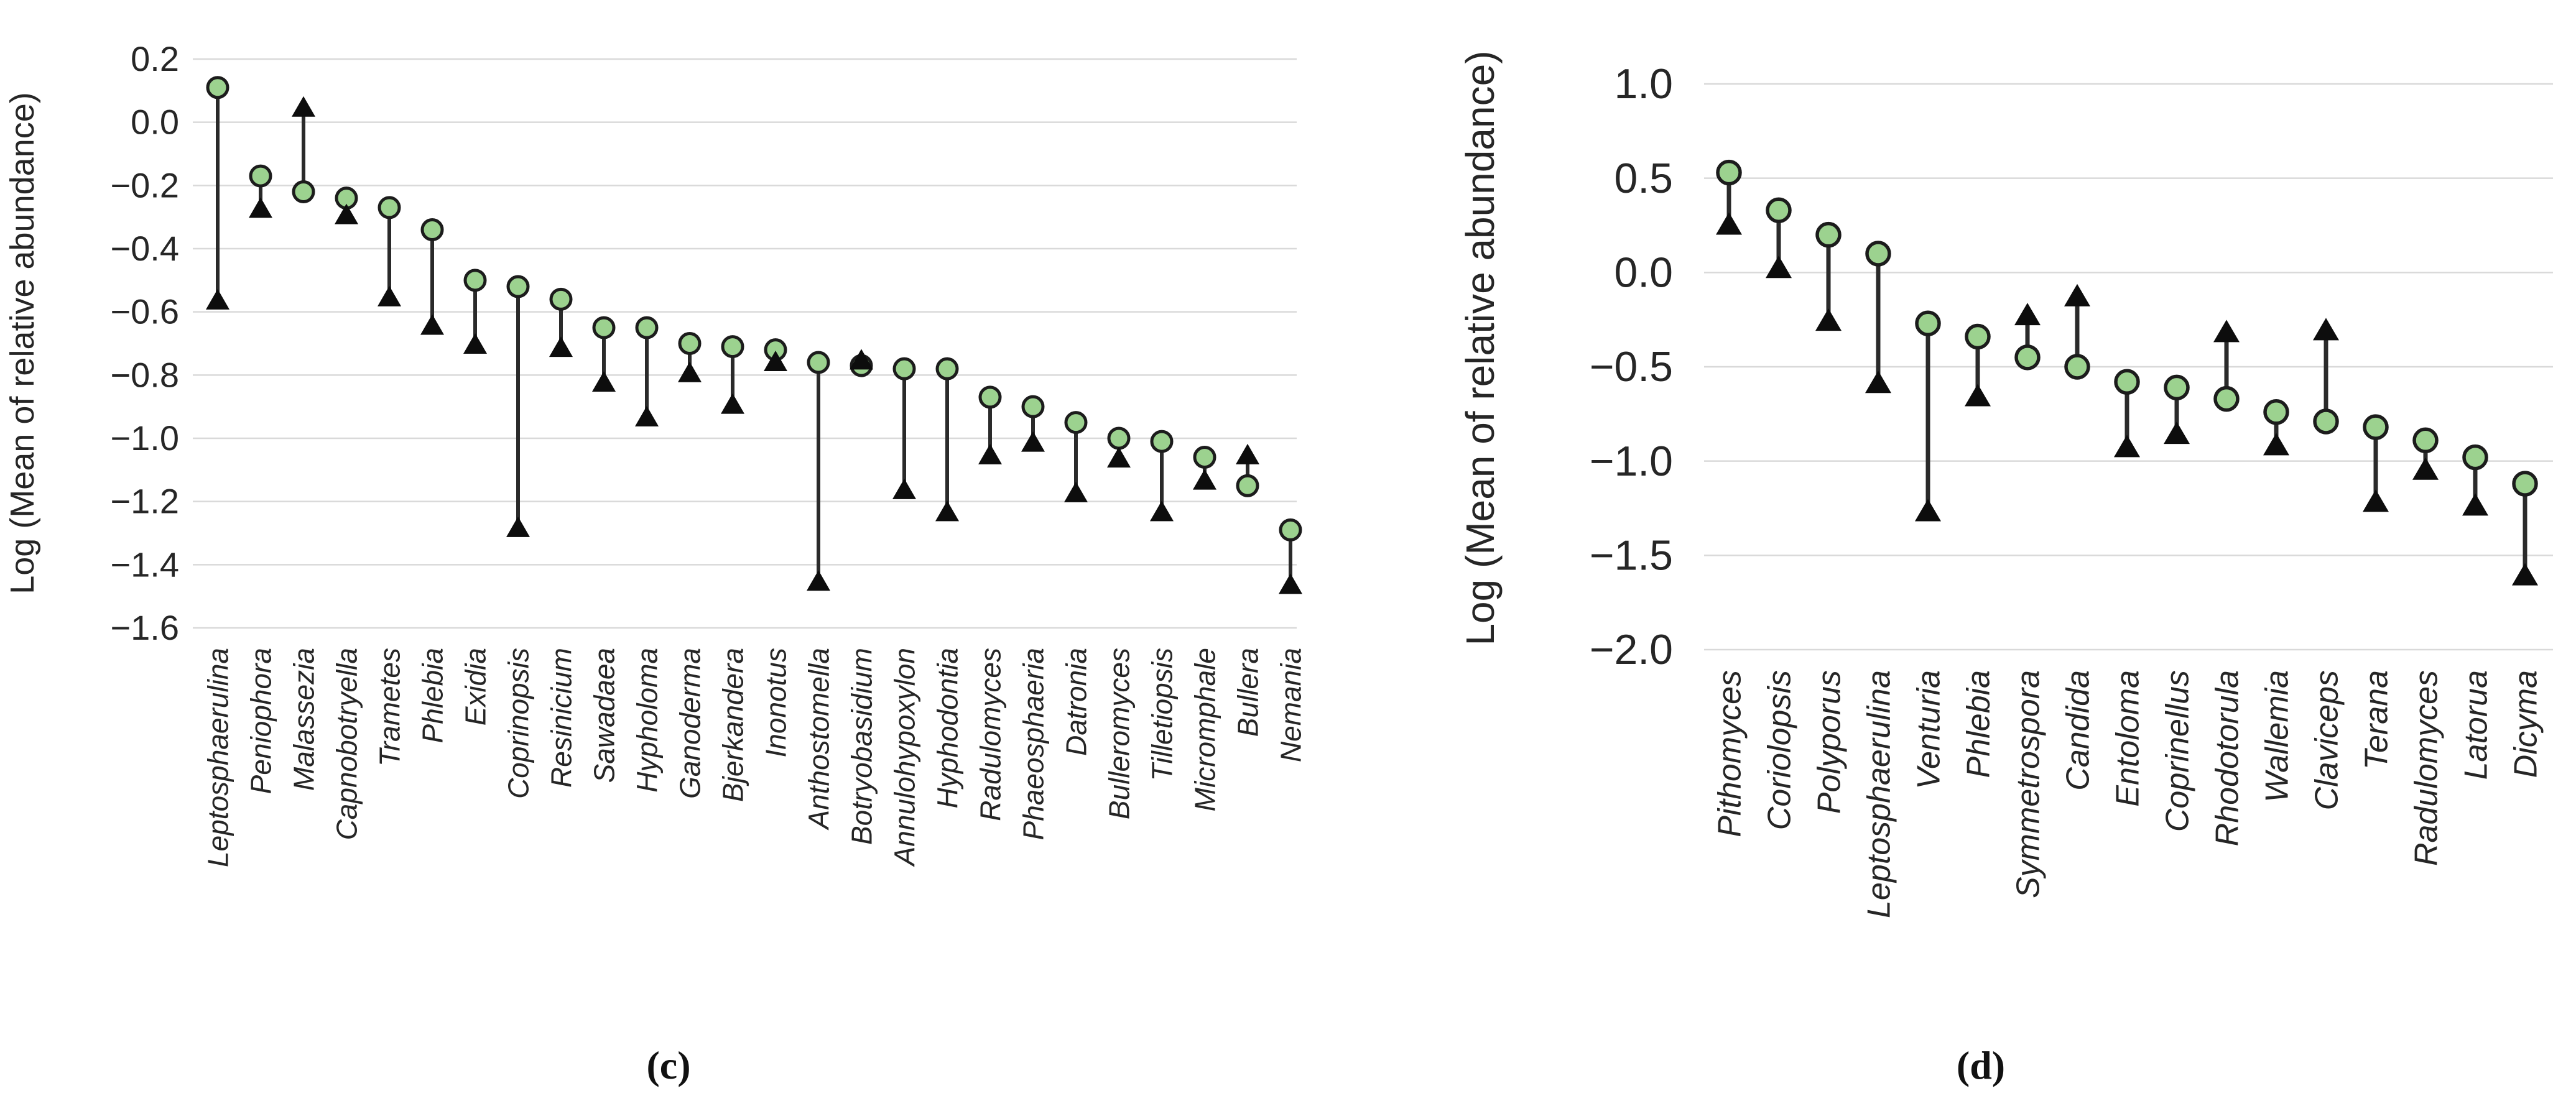  What do you see at coordinates (690, 724) in the screenshot?
I see `x-category-label: Ganoderma` at bounding box center [690, 724].